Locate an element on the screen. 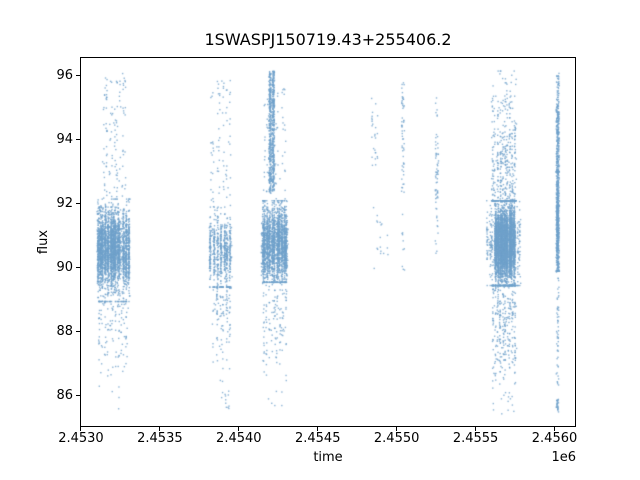 This screenshot has height=480, width=640. x-tick-label: 2.4560 is located at coordinates (554, 438).